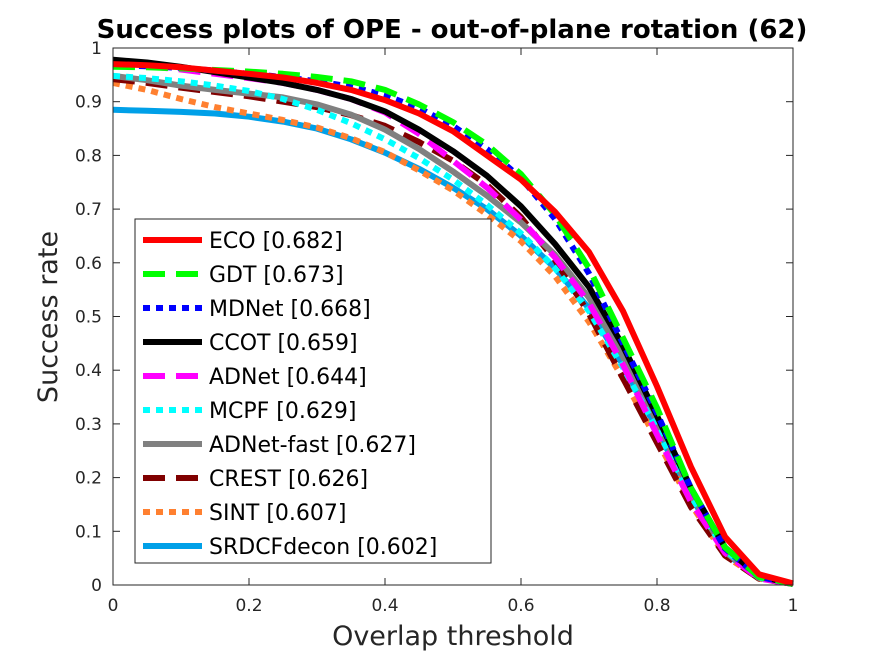  I want to click on y-tick-label: 0.8, so click(88, 156).